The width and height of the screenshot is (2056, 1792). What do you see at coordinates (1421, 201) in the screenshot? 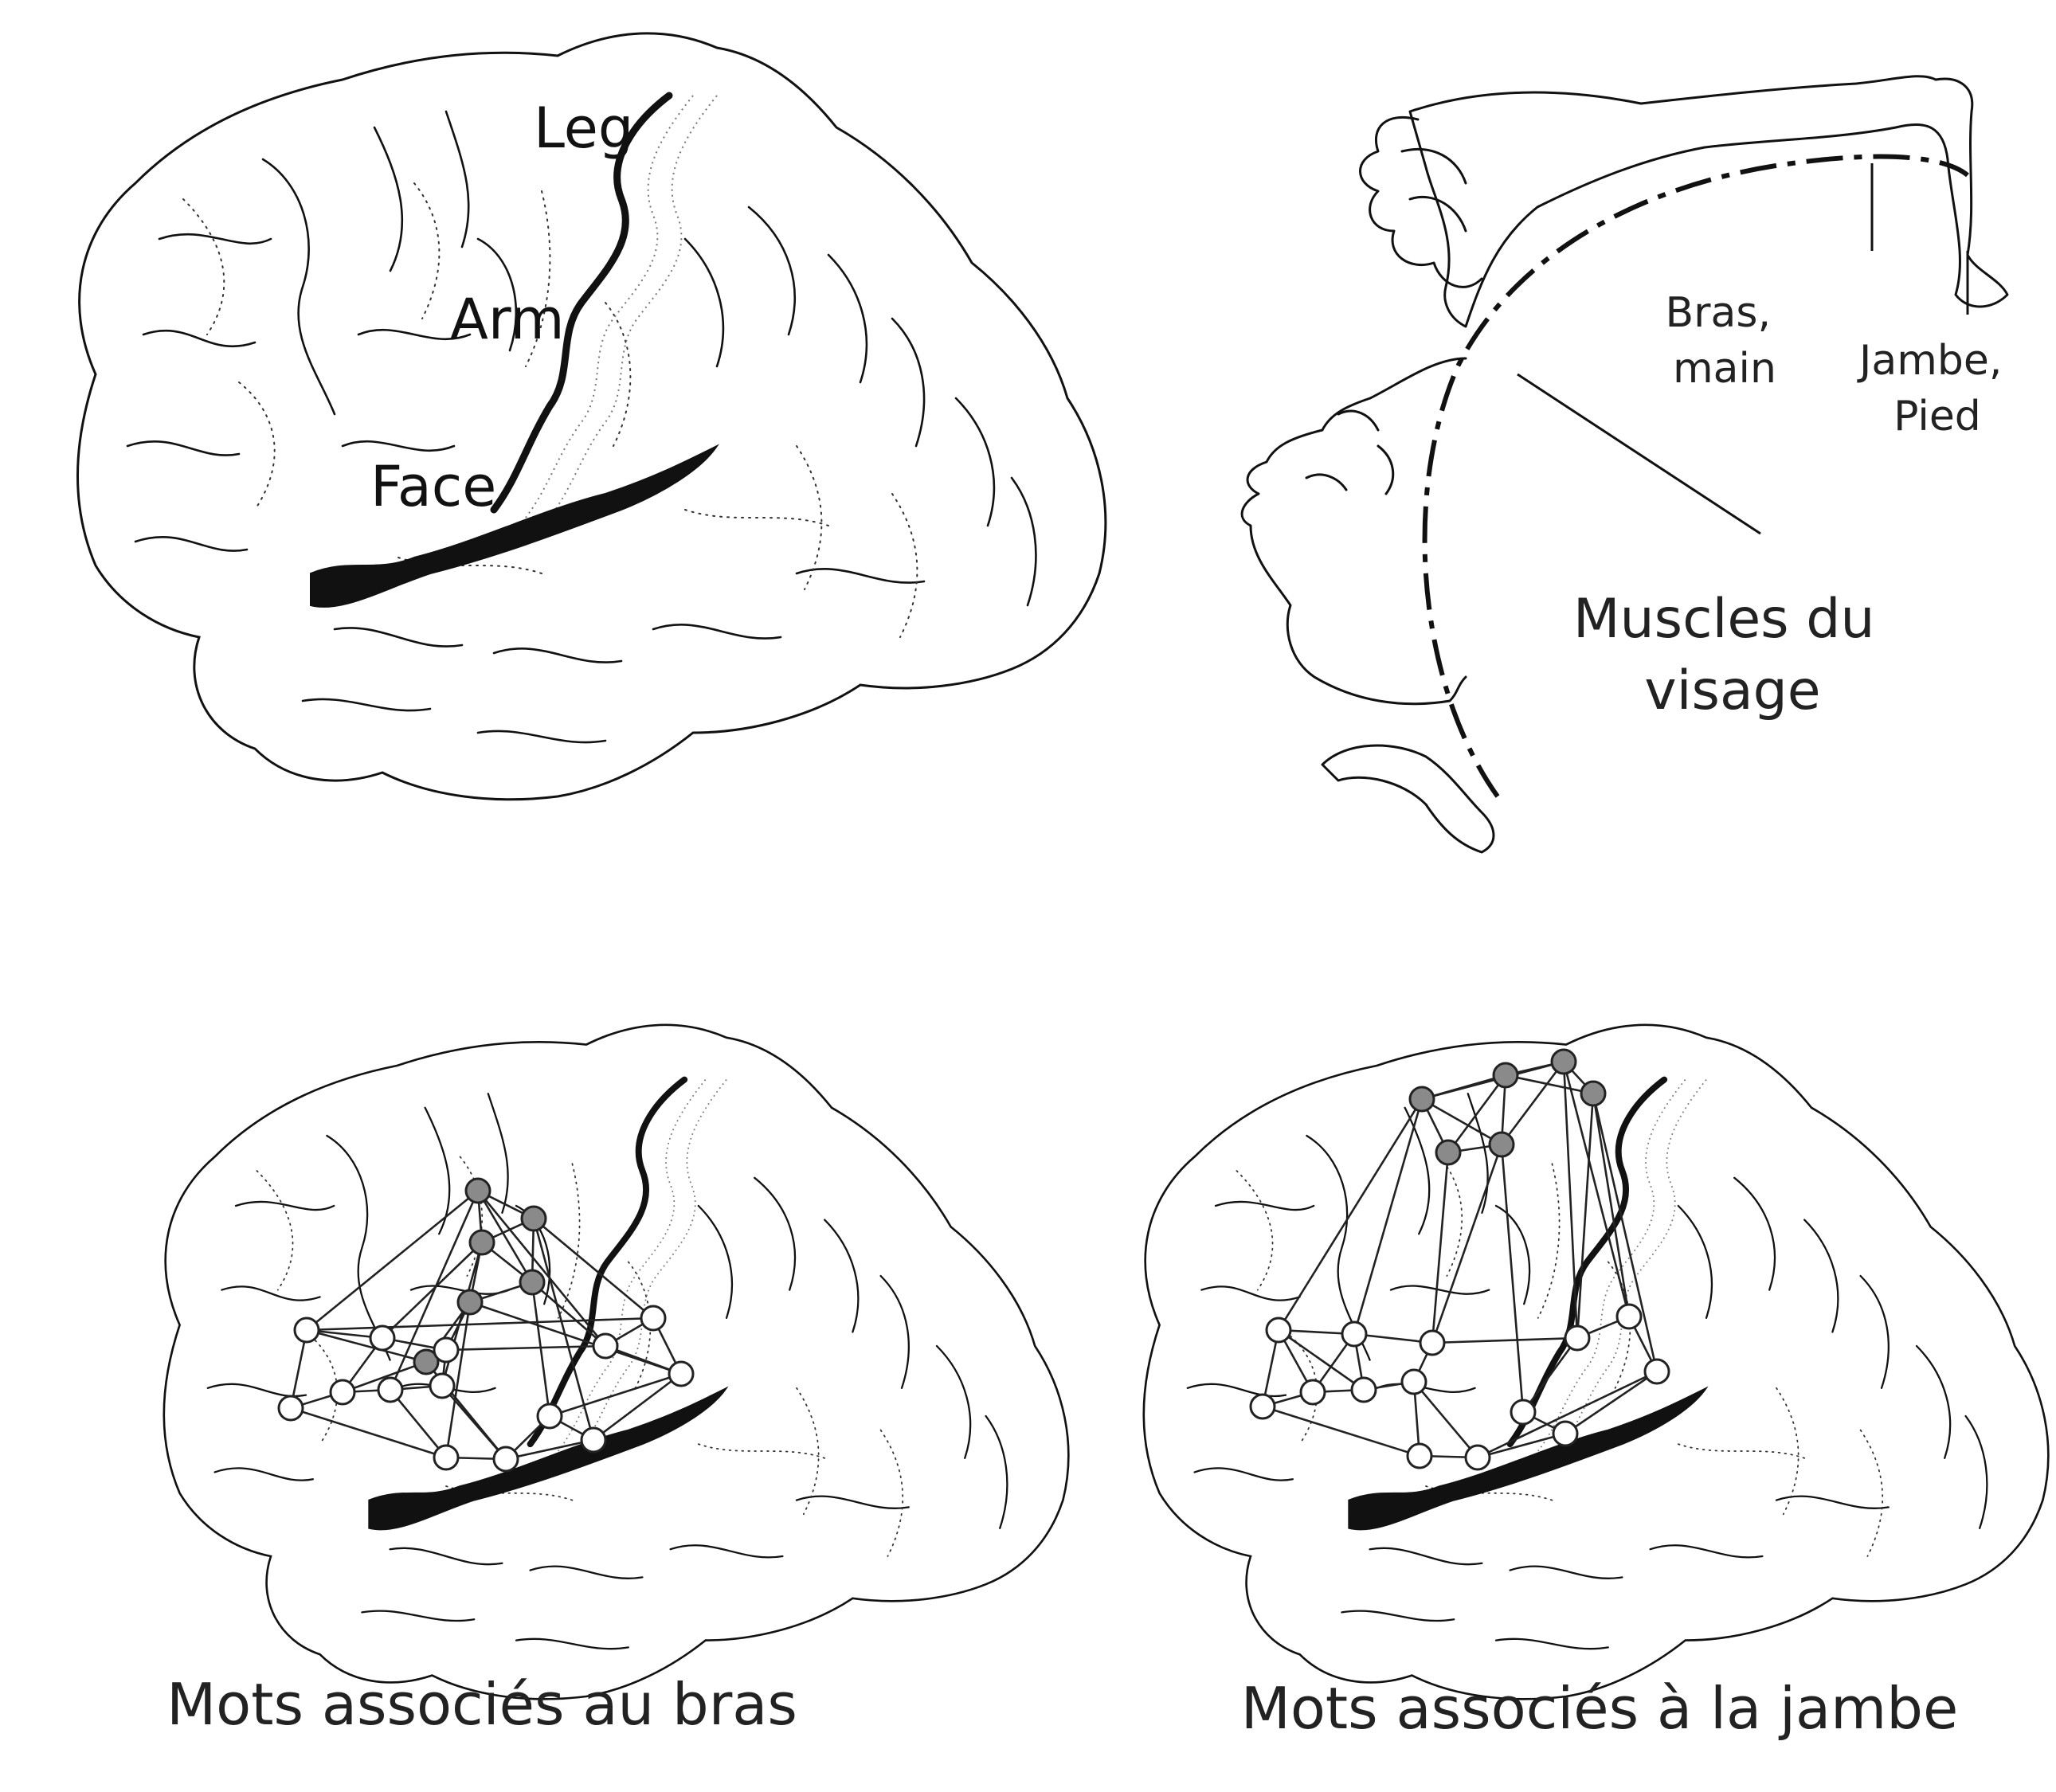
I see `hand-drawing` at bounding box center [1421, 201].